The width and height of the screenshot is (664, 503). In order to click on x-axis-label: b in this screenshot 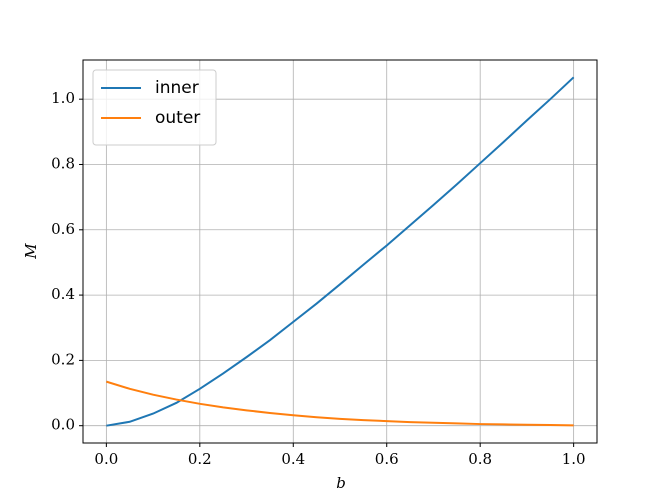, I will do `click(341, 483)`.